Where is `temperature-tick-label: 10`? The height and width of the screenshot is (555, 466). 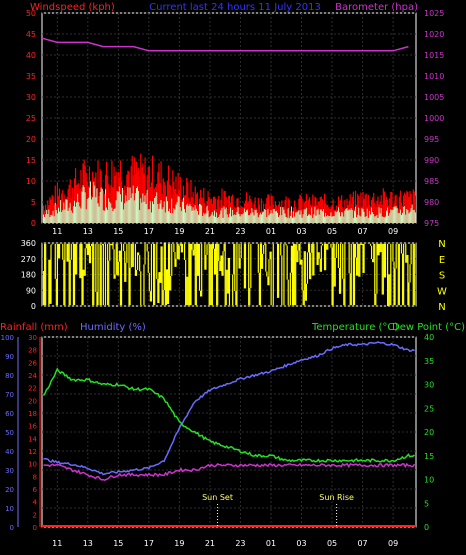 temperature-tick-label: 10 is located at coordinates (429, 480).